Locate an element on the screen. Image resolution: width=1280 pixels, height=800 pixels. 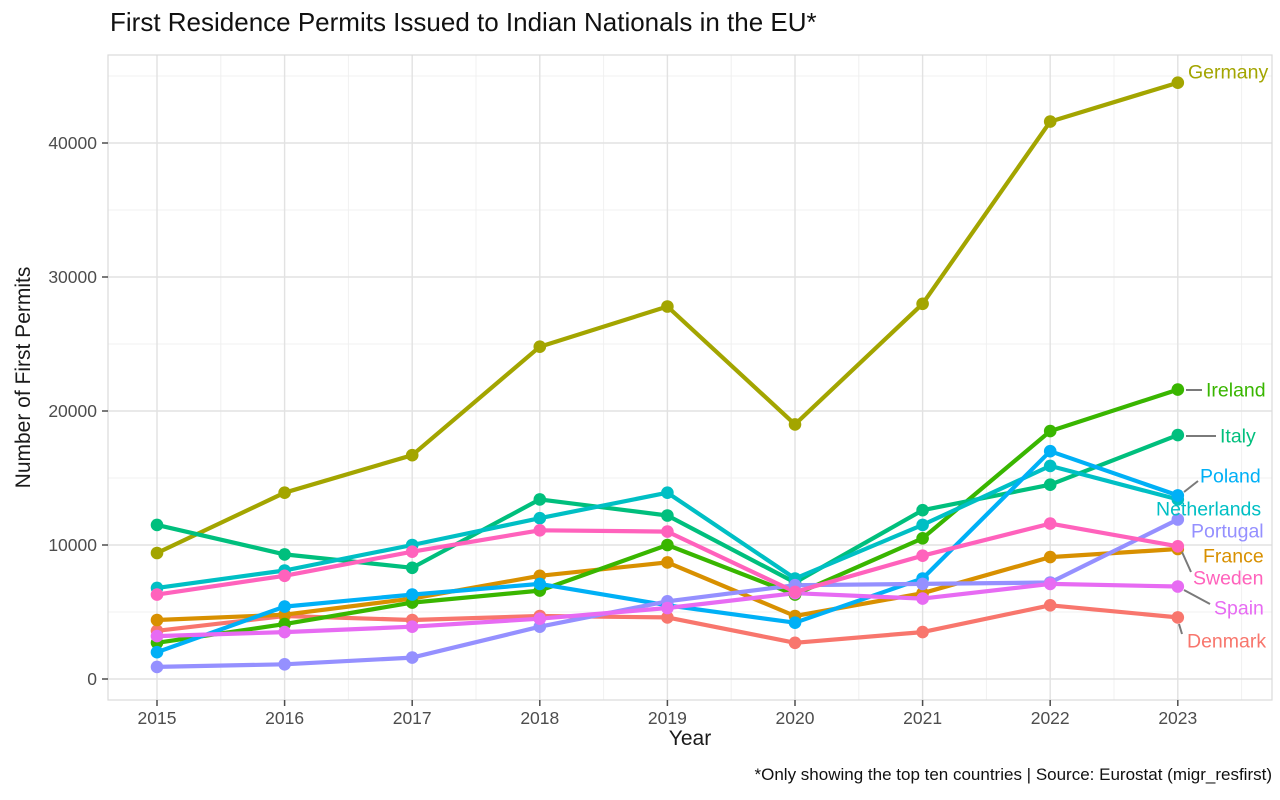
series-label-spain: Spain is located at coordinates (1239, 609).